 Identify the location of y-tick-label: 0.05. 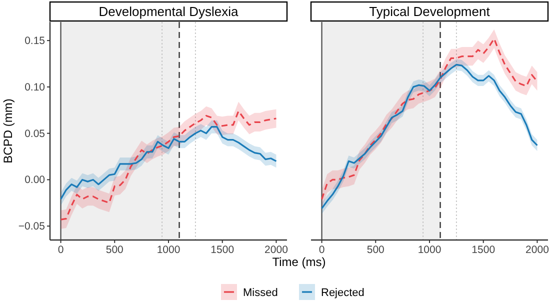
(35, 134).